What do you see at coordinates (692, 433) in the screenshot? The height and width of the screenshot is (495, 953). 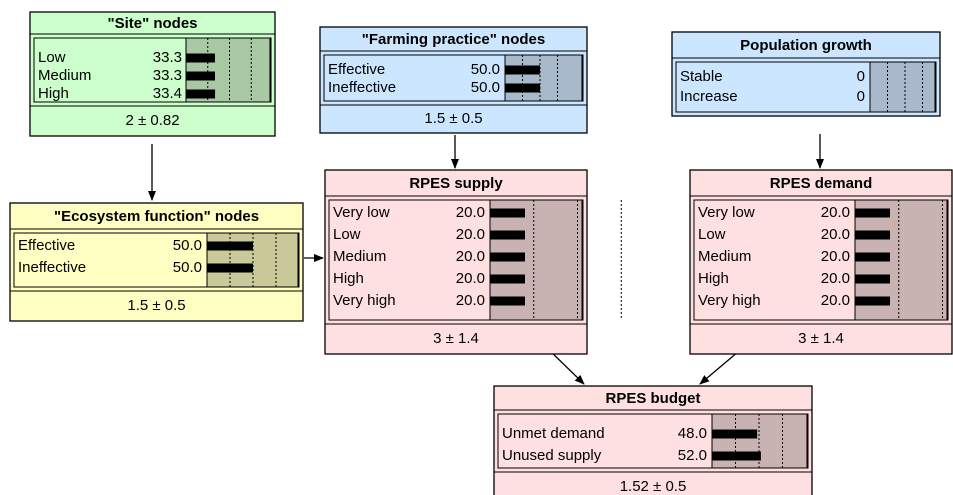 I see `state-value: 48.0` at bounding box center [692, 433].